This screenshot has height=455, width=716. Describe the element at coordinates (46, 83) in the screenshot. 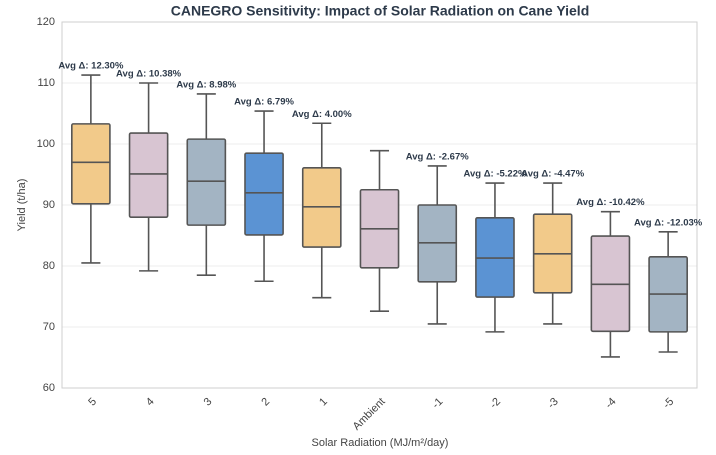

I see `y-tick-label: 110` at that location.